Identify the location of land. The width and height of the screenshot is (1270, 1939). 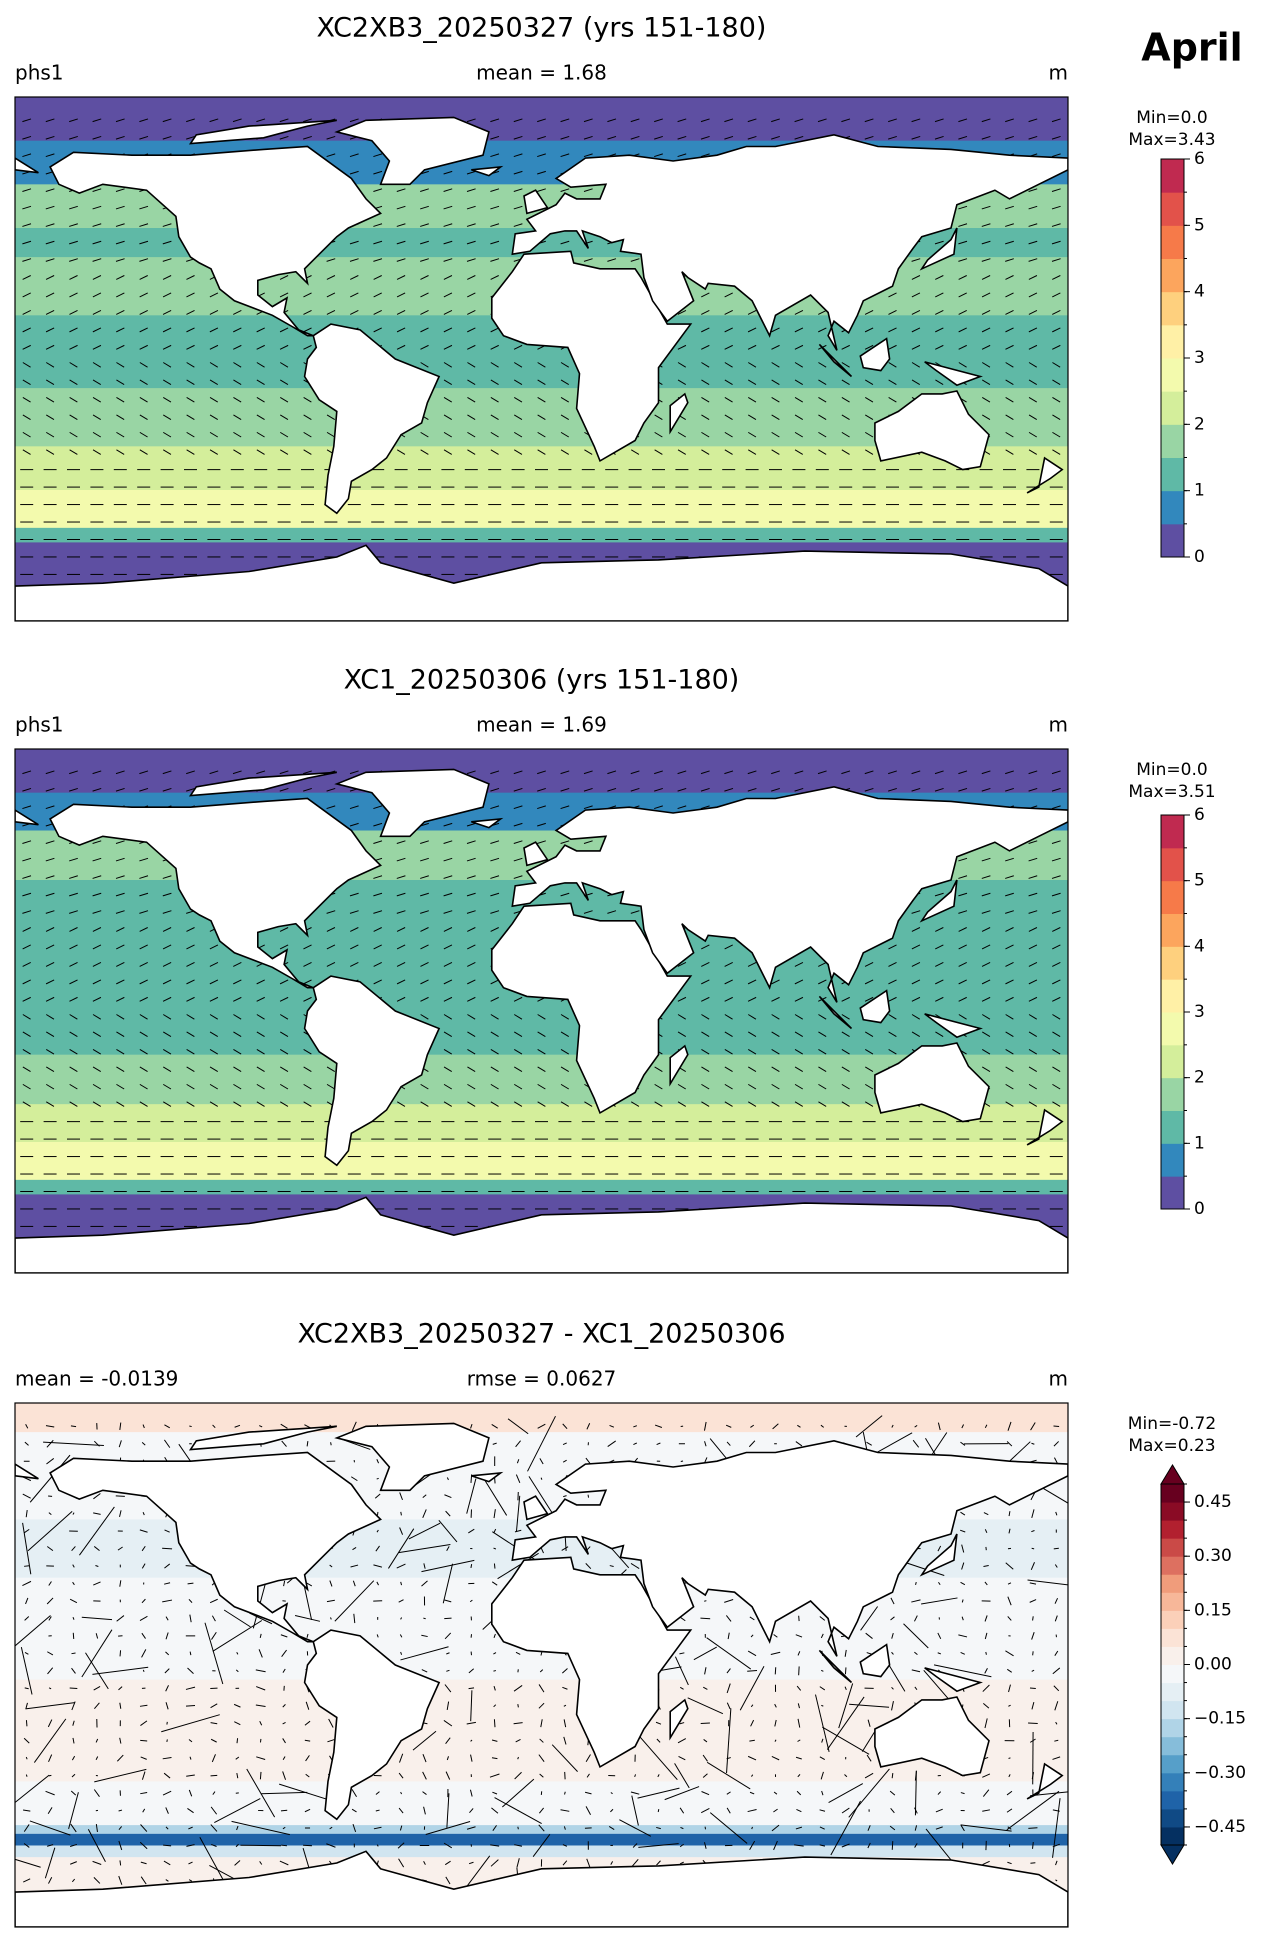
(679, 1719).